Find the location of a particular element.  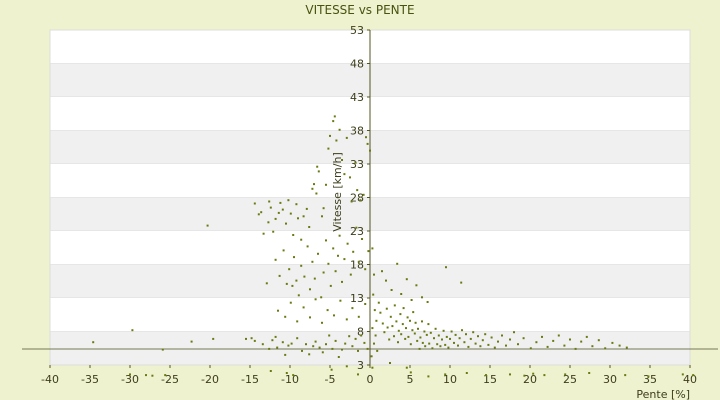

x-tick-label: 20 is located at coordinates (530, 379).